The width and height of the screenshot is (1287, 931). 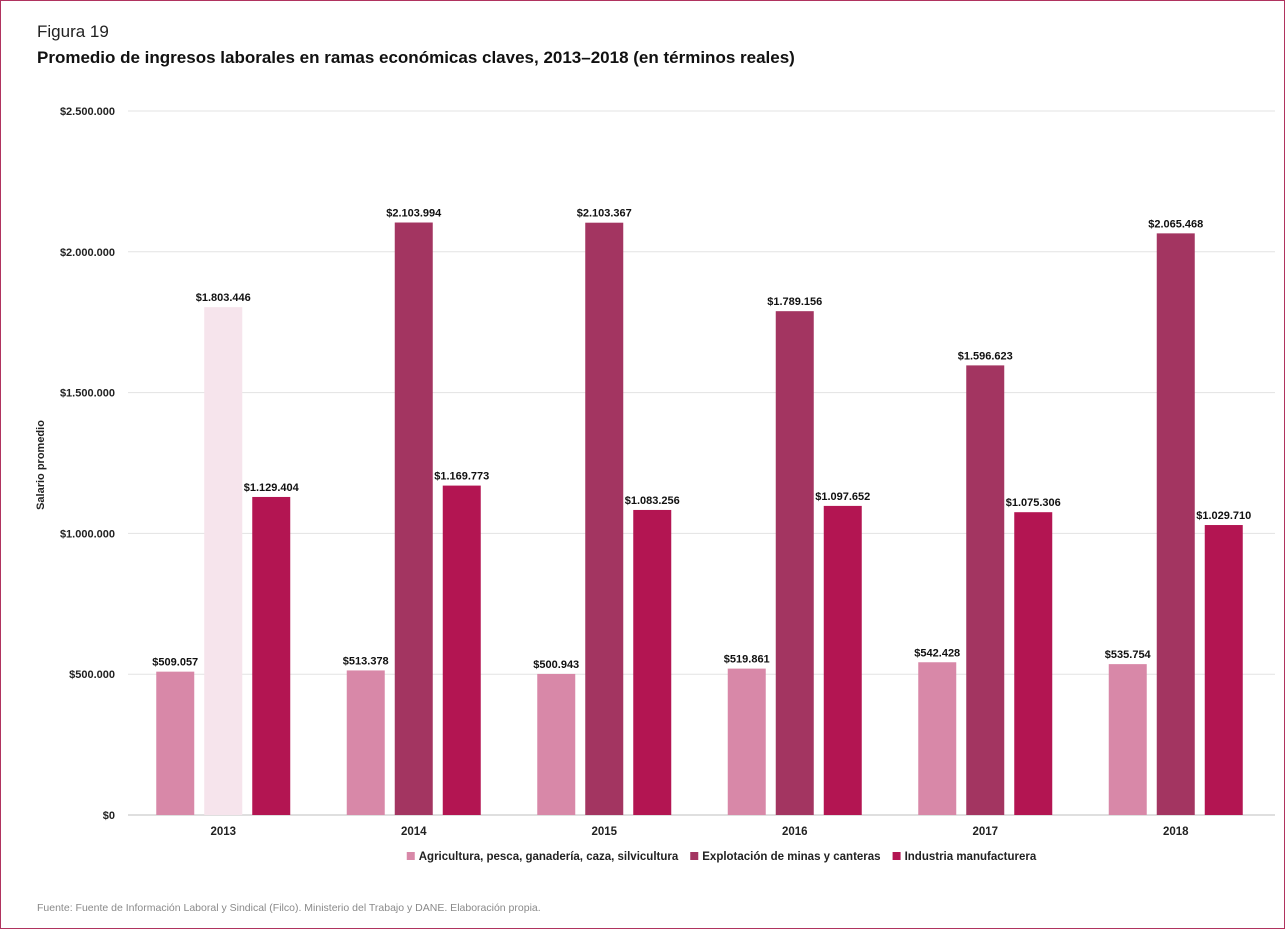 I want to click on data-label: $2.065.468, so click(x=1175, y=224).